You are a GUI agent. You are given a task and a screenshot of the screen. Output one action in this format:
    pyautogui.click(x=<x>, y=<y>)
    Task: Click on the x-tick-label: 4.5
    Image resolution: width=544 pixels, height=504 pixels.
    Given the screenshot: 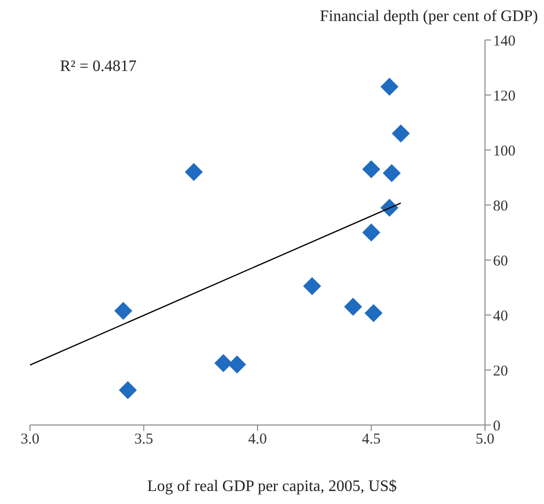 What is the action you would take?
    pyautogui.click(x=371, y=440)
    